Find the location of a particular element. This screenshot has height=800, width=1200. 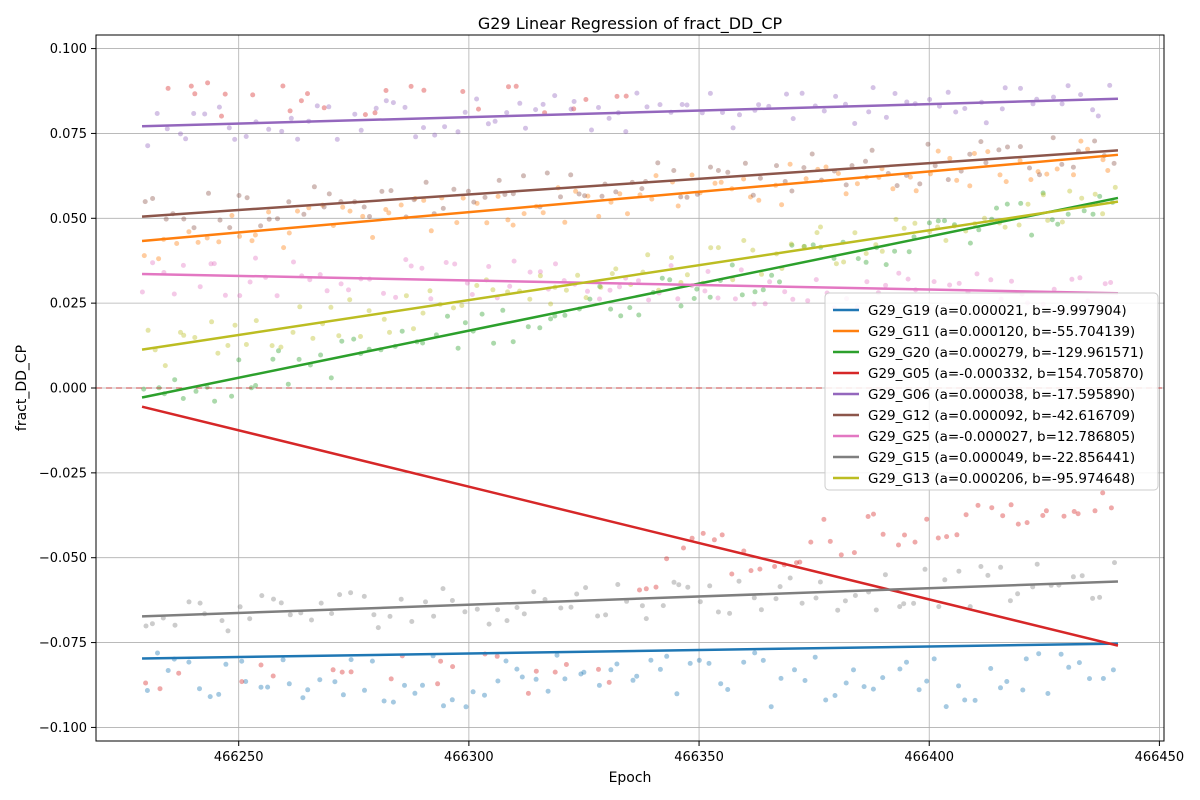

scatter-series-G29_G11 is located at coordinates (626, 200).